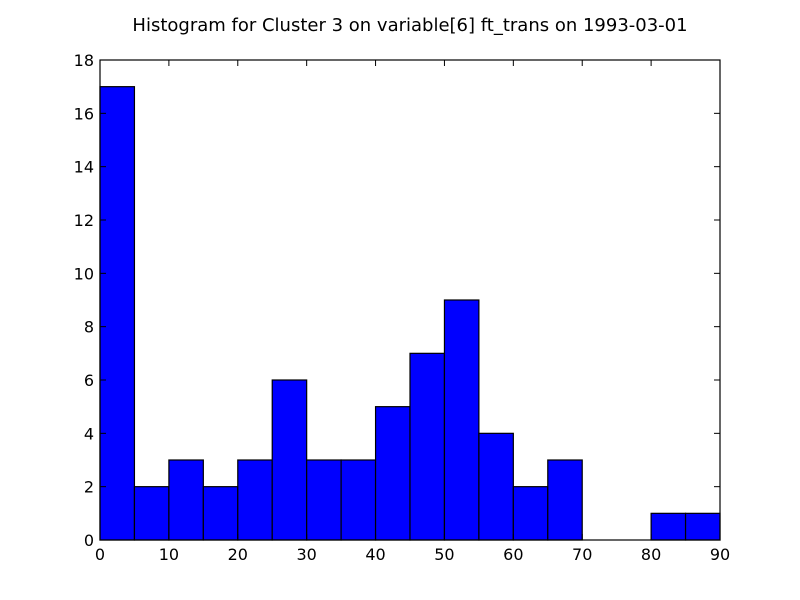  Describe the element at coordinates (582, 554) in the screenshot. I see `x-tick-label-7: 70` at that location.